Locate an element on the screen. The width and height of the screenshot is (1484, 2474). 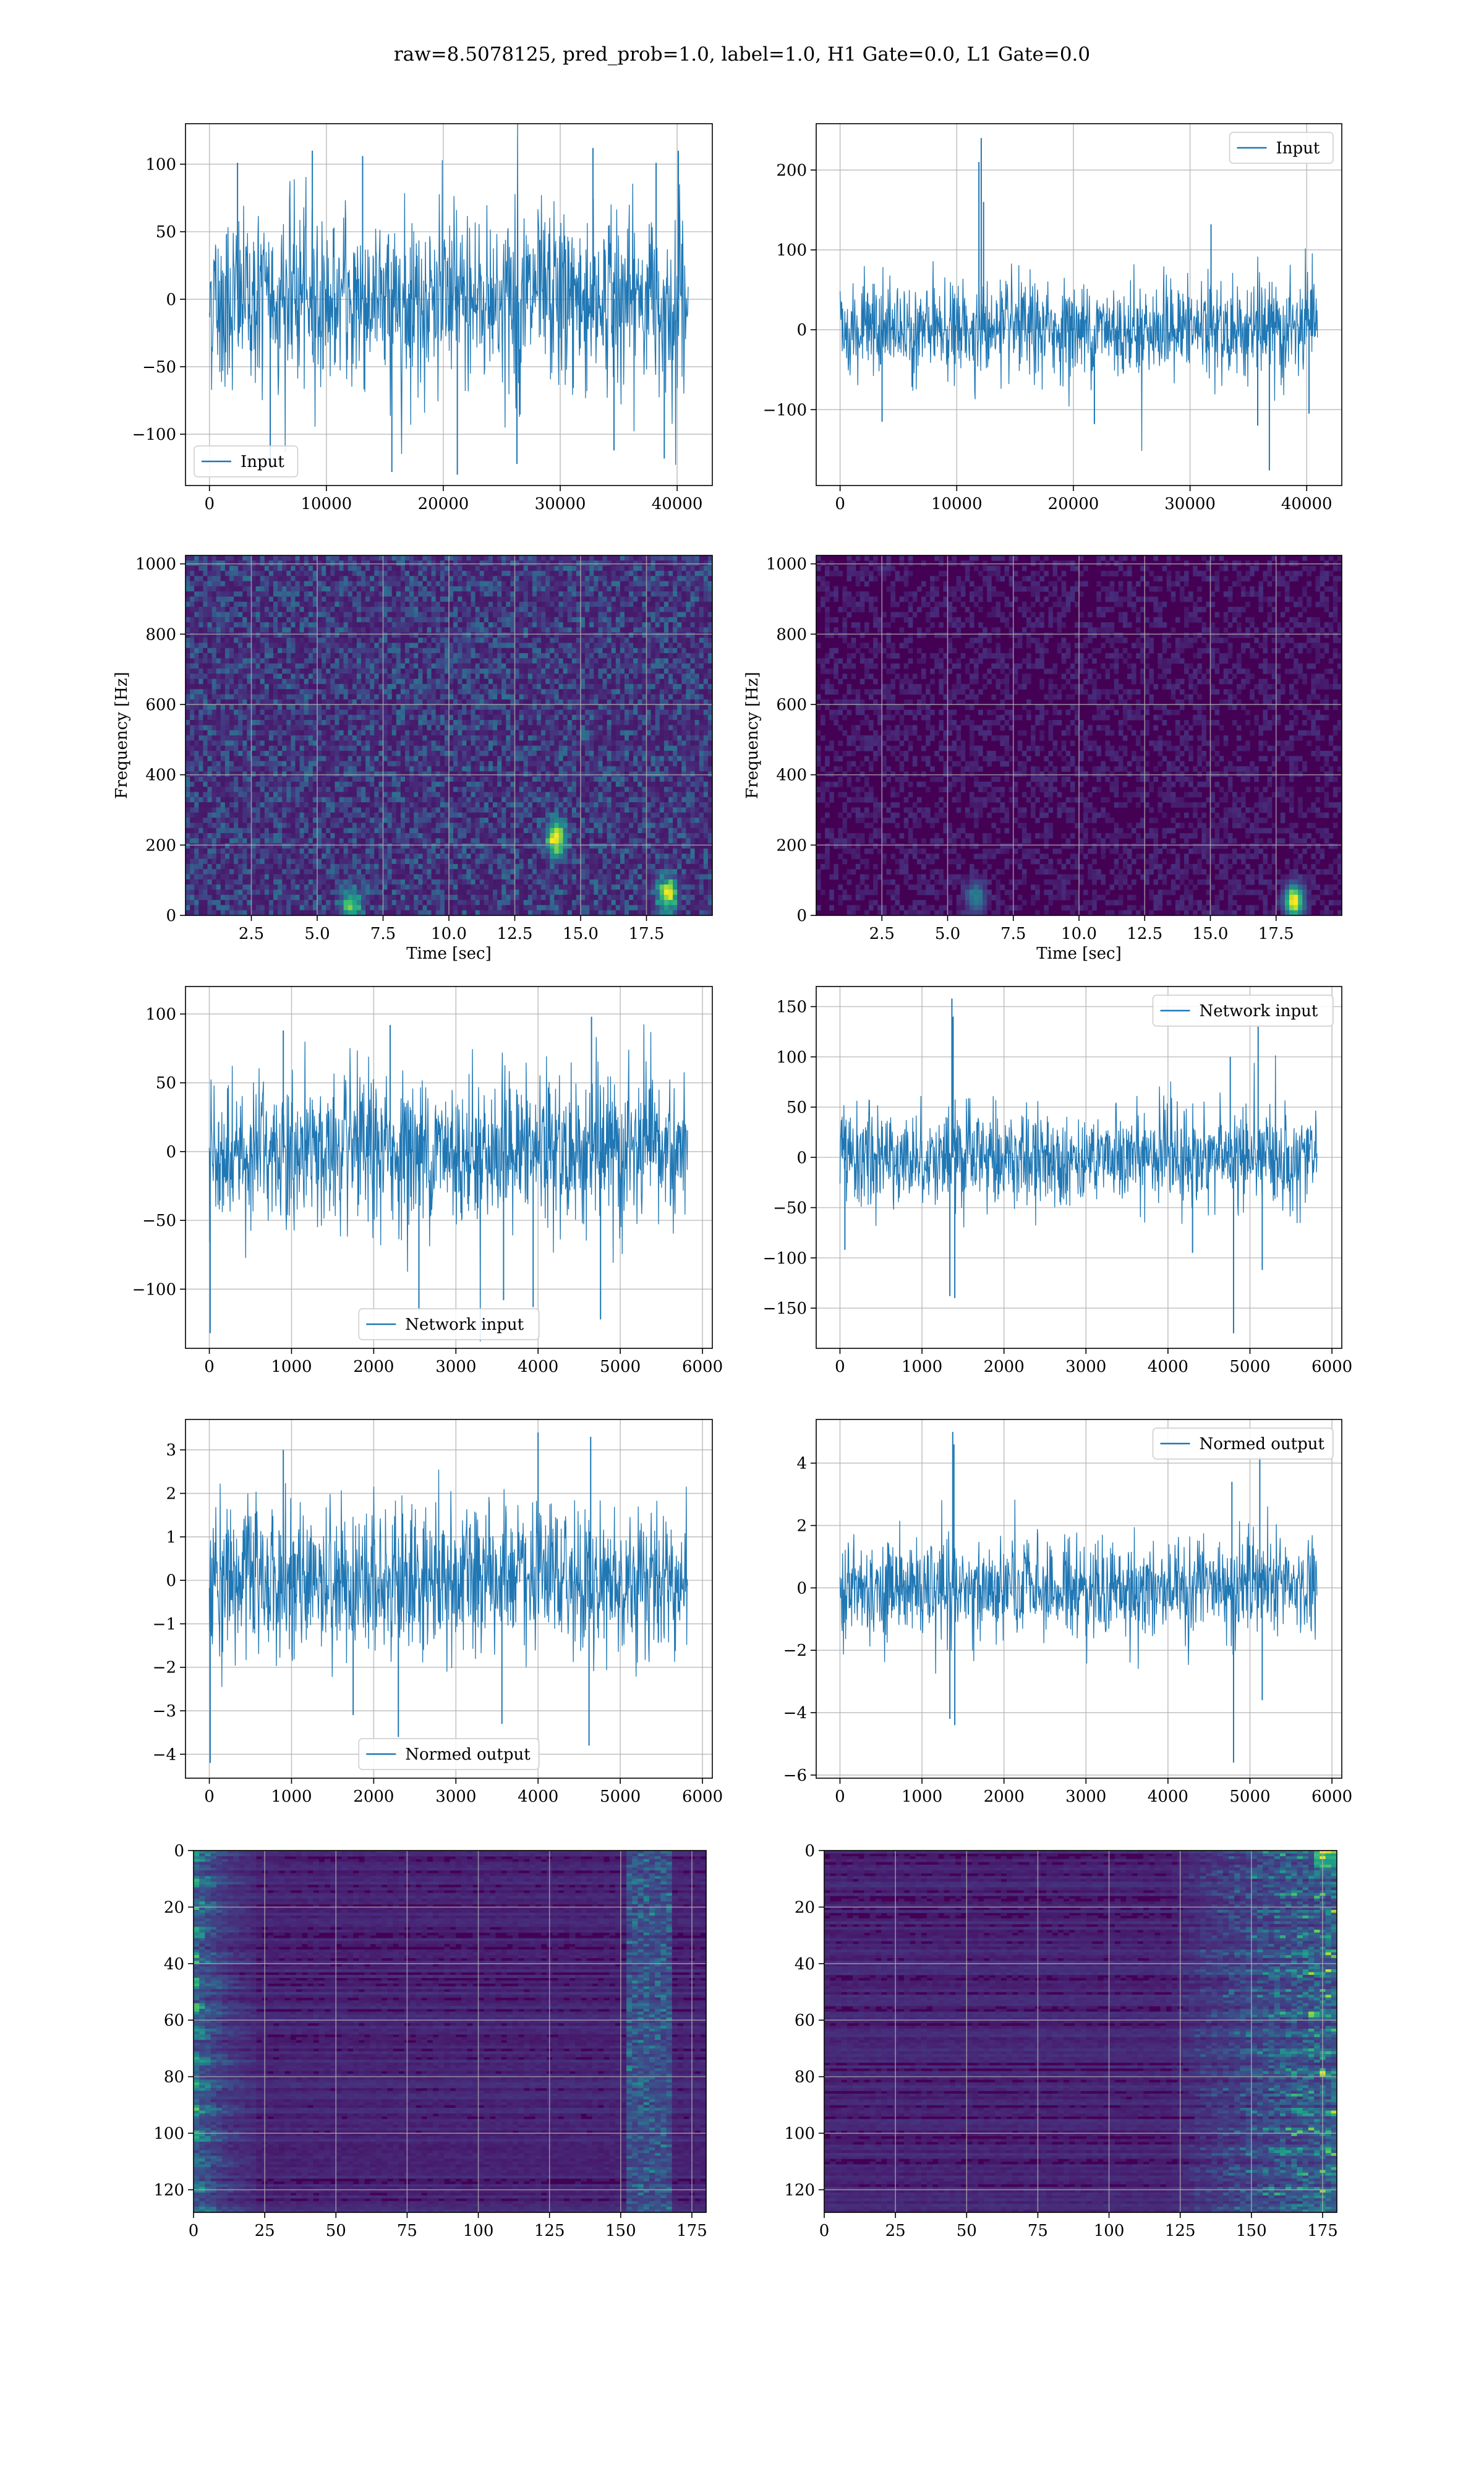
y-tick-label: 50 is located at coordinates (166, 232).